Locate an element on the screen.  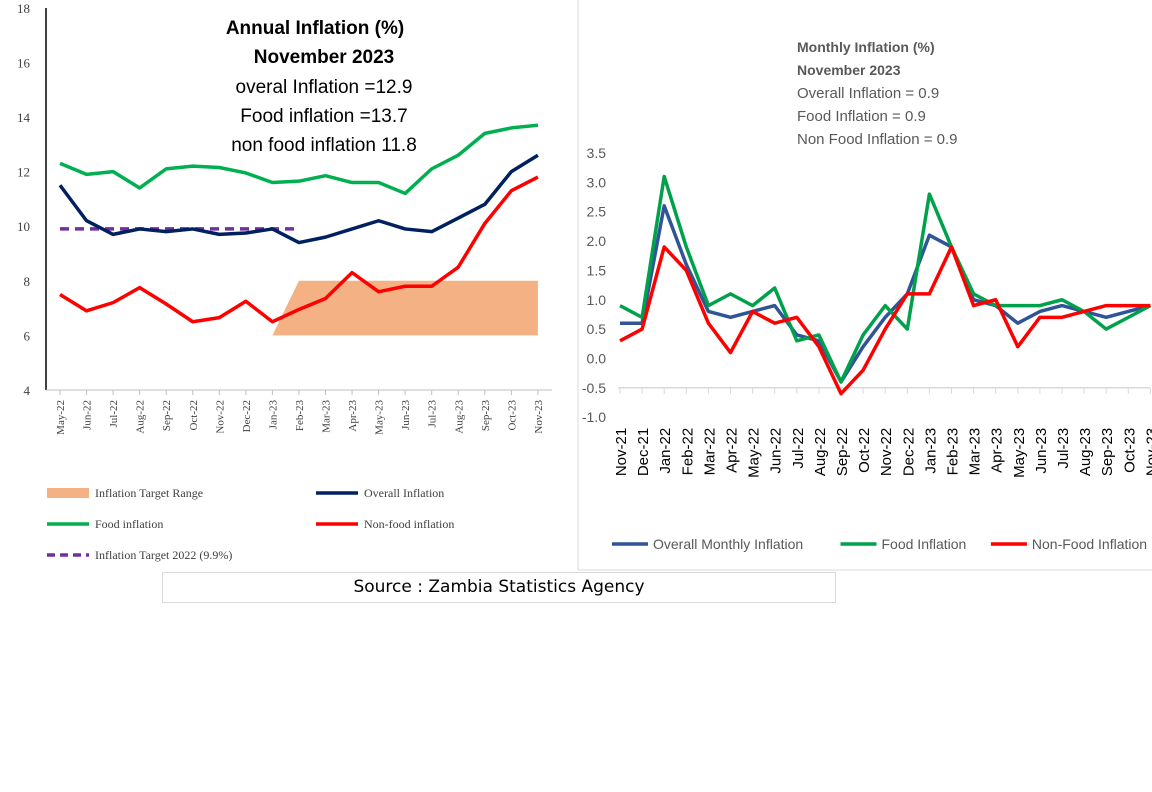
legend-label: Food inflation is located at coordinates (129, 524).